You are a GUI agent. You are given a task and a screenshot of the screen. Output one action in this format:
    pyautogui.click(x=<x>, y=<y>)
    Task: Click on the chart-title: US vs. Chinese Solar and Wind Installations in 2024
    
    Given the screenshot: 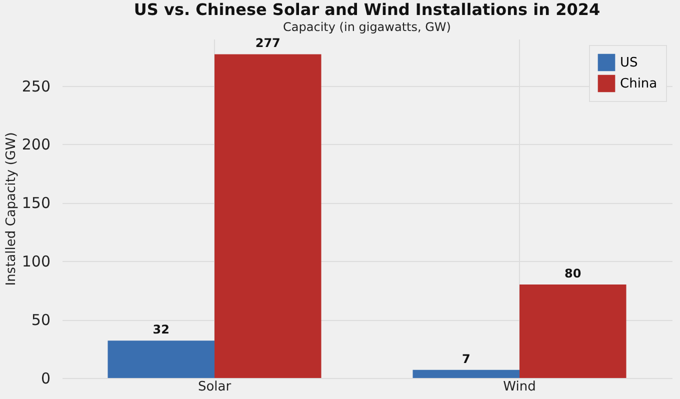 What is the action you would take?
    pyautogui.click(x=367, y=10)
    